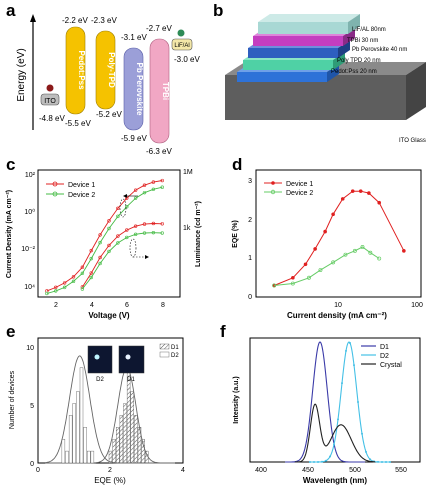 This screenshot has width=430, height=489. Describe the element at coordinates (164, 346) in the screenshot. I see `legend-swatch-d1` at that location.